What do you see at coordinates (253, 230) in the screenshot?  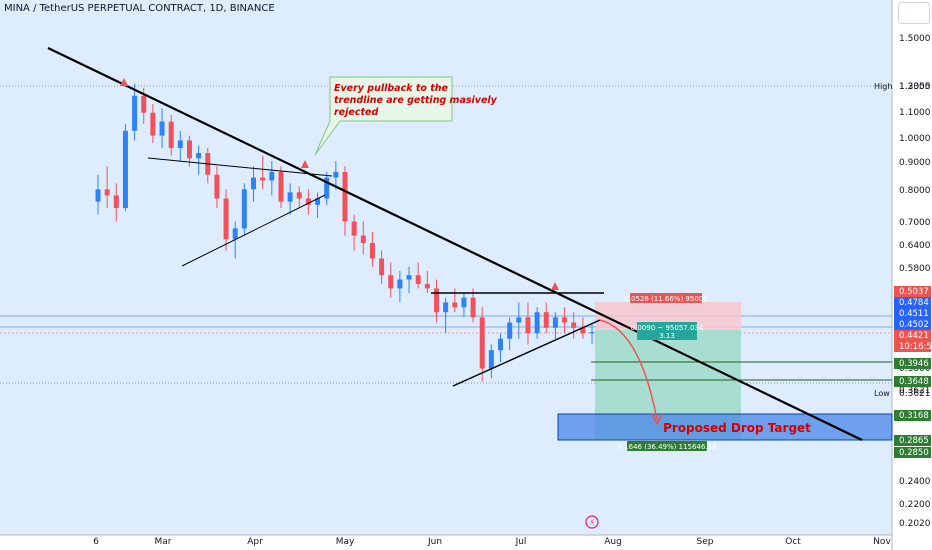 I see `triangle-lower` at bounding box center [253, 230].